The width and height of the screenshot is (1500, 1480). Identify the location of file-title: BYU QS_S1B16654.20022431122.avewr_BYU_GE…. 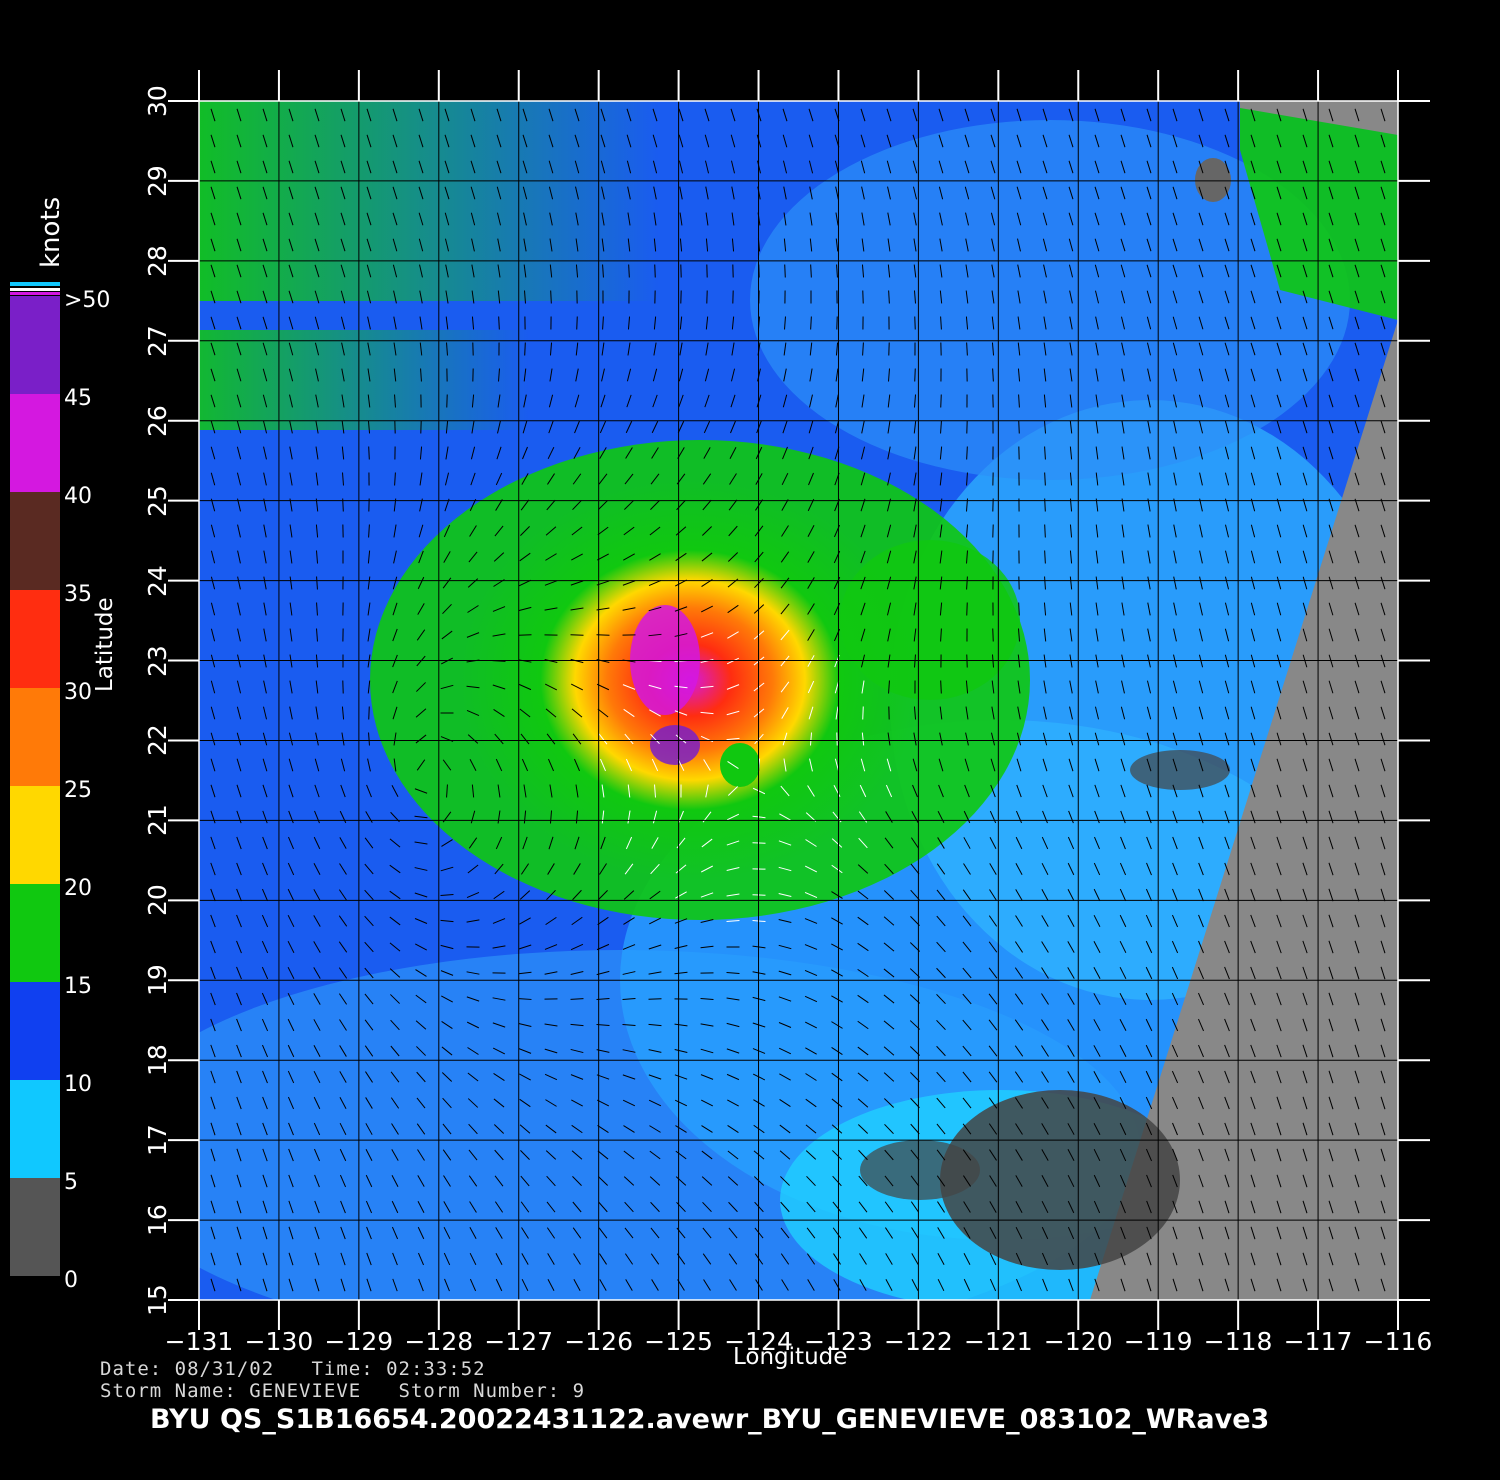
(710, 1419).